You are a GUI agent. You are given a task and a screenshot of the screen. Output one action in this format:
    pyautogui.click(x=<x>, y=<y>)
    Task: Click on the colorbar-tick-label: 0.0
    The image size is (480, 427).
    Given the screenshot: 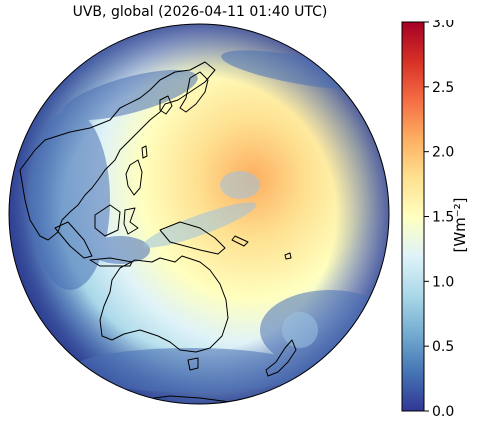 What is the action you would take?
    pyautogui.click(x=443, y=412)
    